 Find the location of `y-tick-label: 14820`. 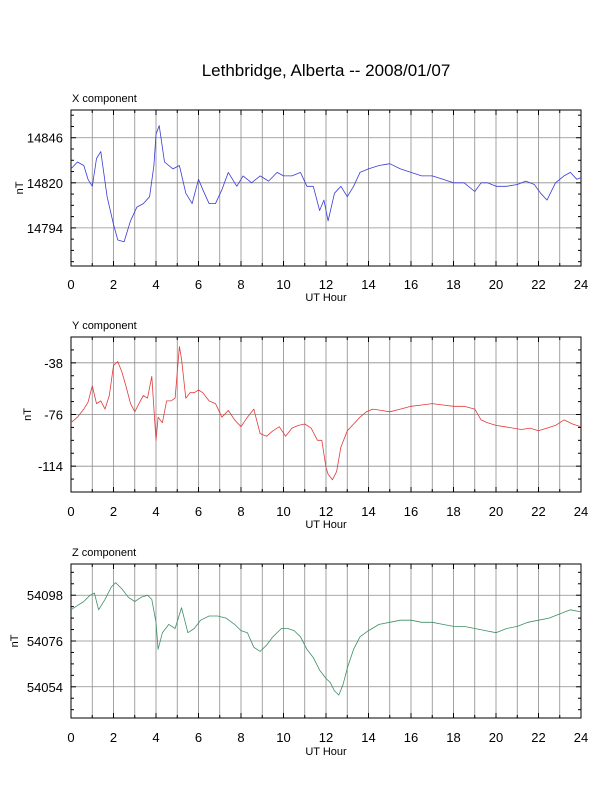

y-tick-label: 14820 is located at coordinates (45, 183).